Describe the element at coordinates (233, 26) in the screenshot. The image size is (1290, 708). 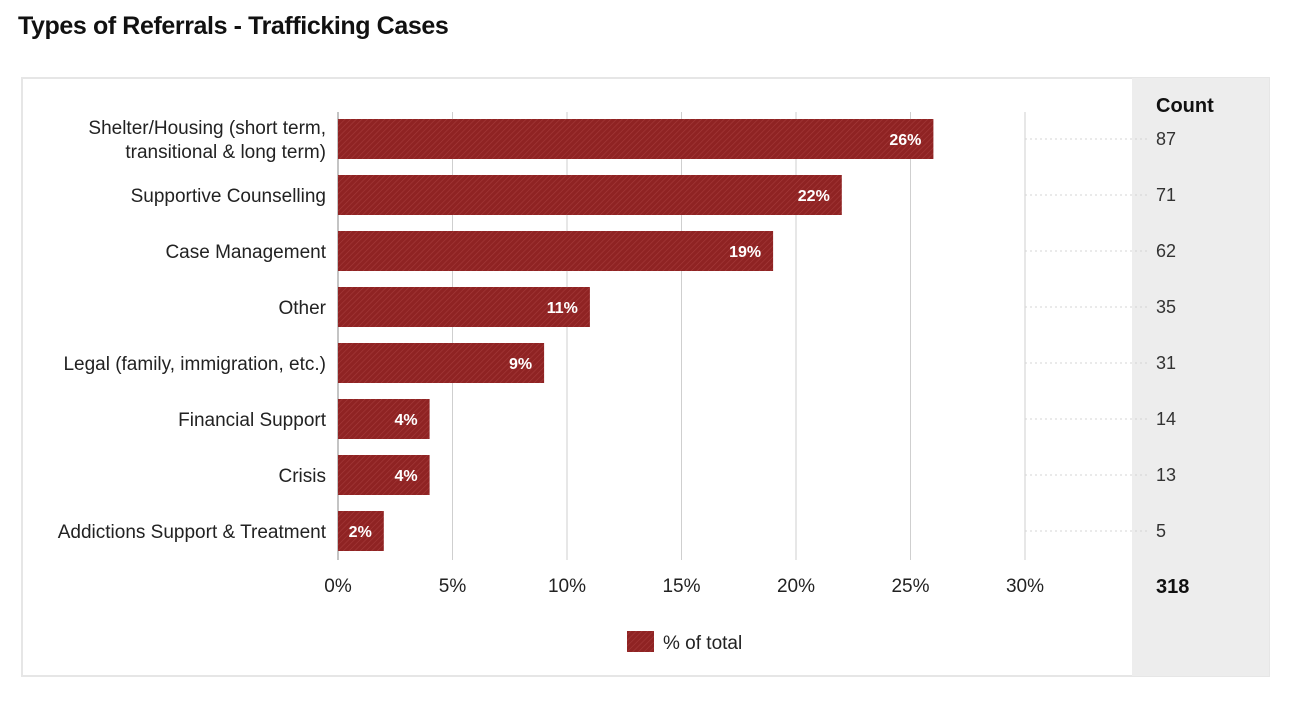
I see `page-title: Types of Referrals - Trafficking Cases` at that location.